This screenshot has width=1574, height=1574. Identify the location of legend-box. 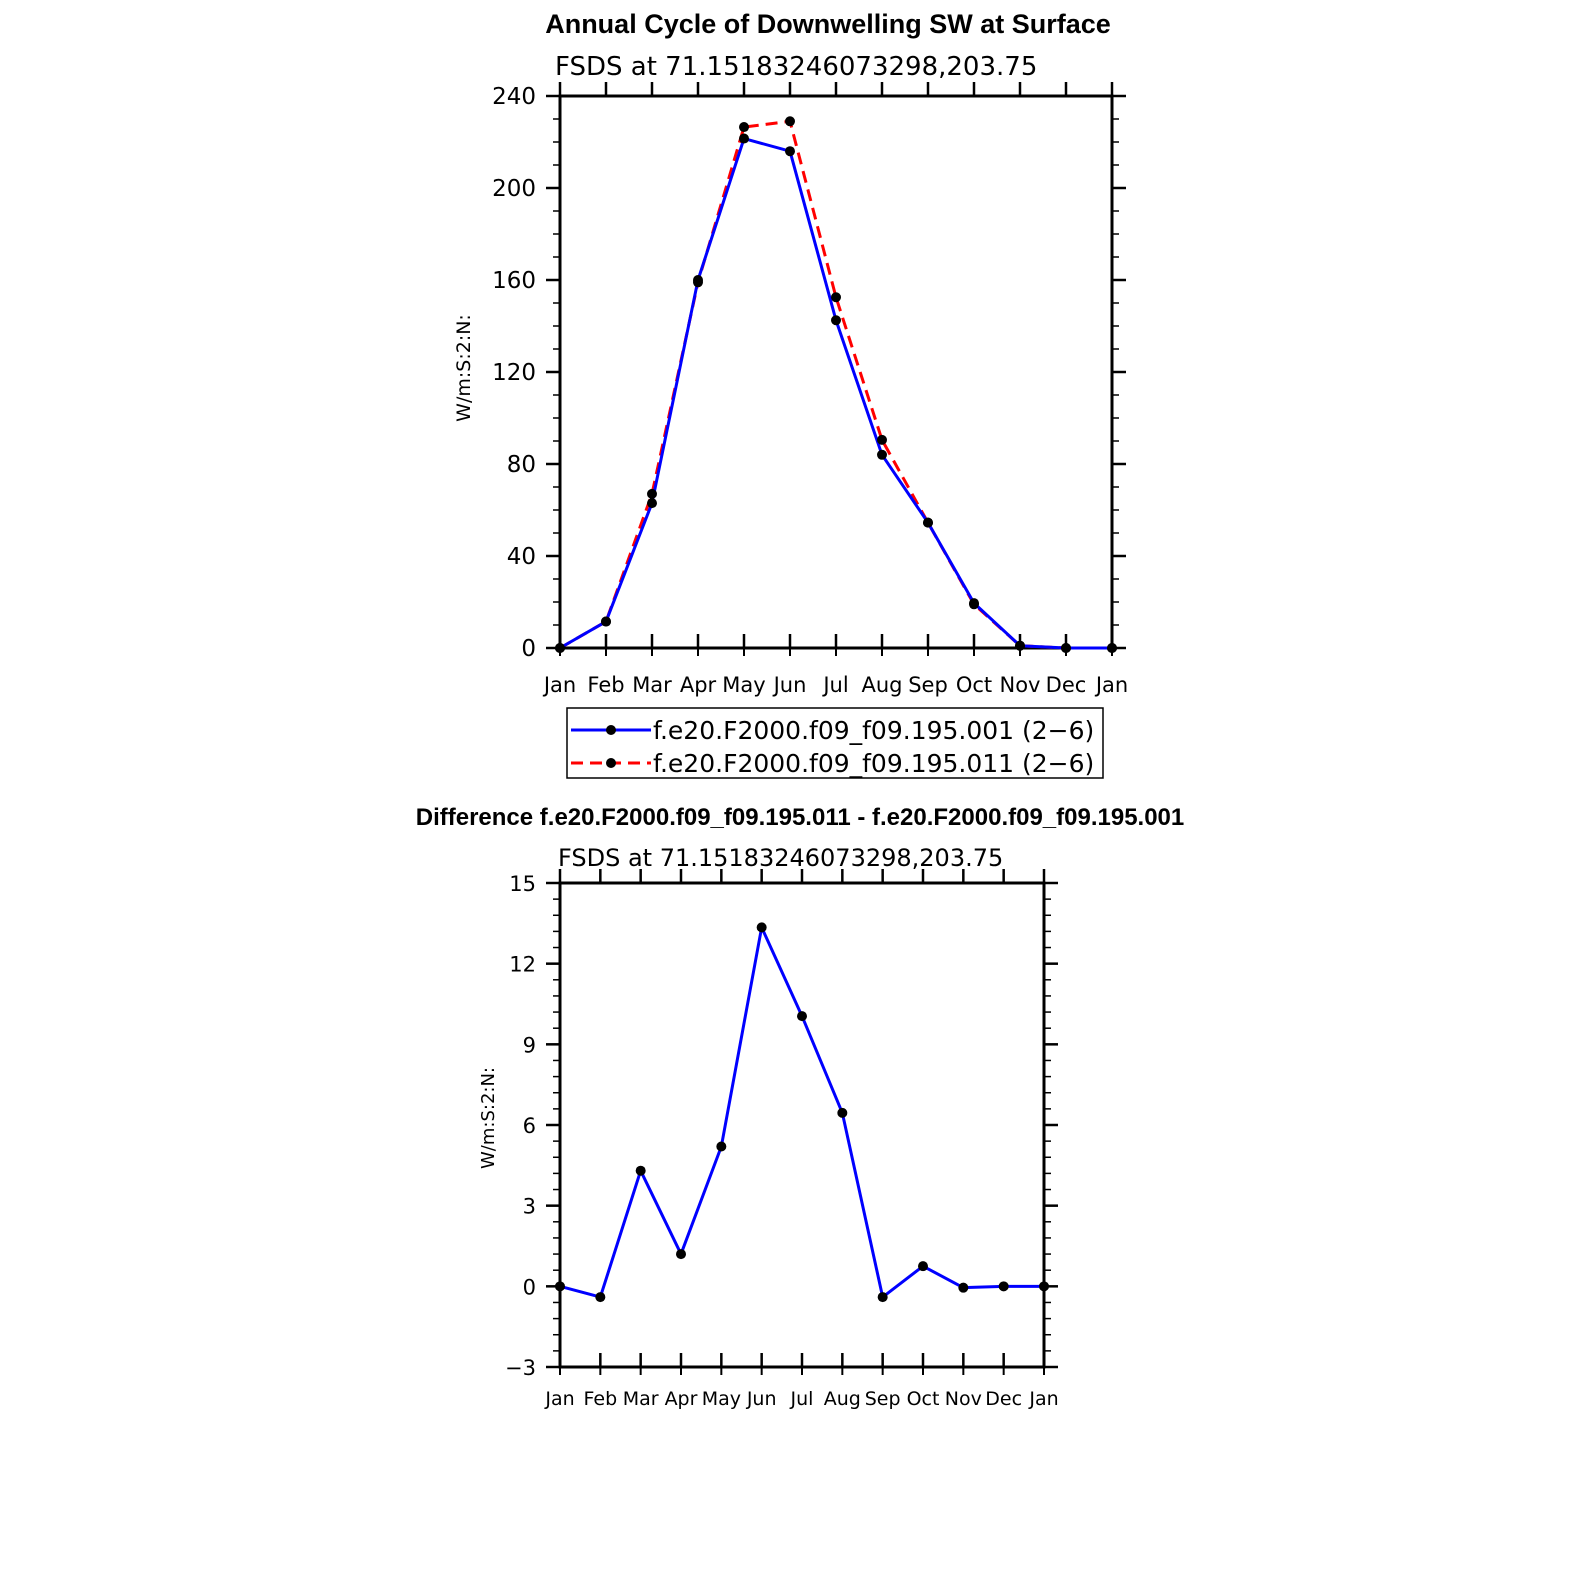
(835, 743).